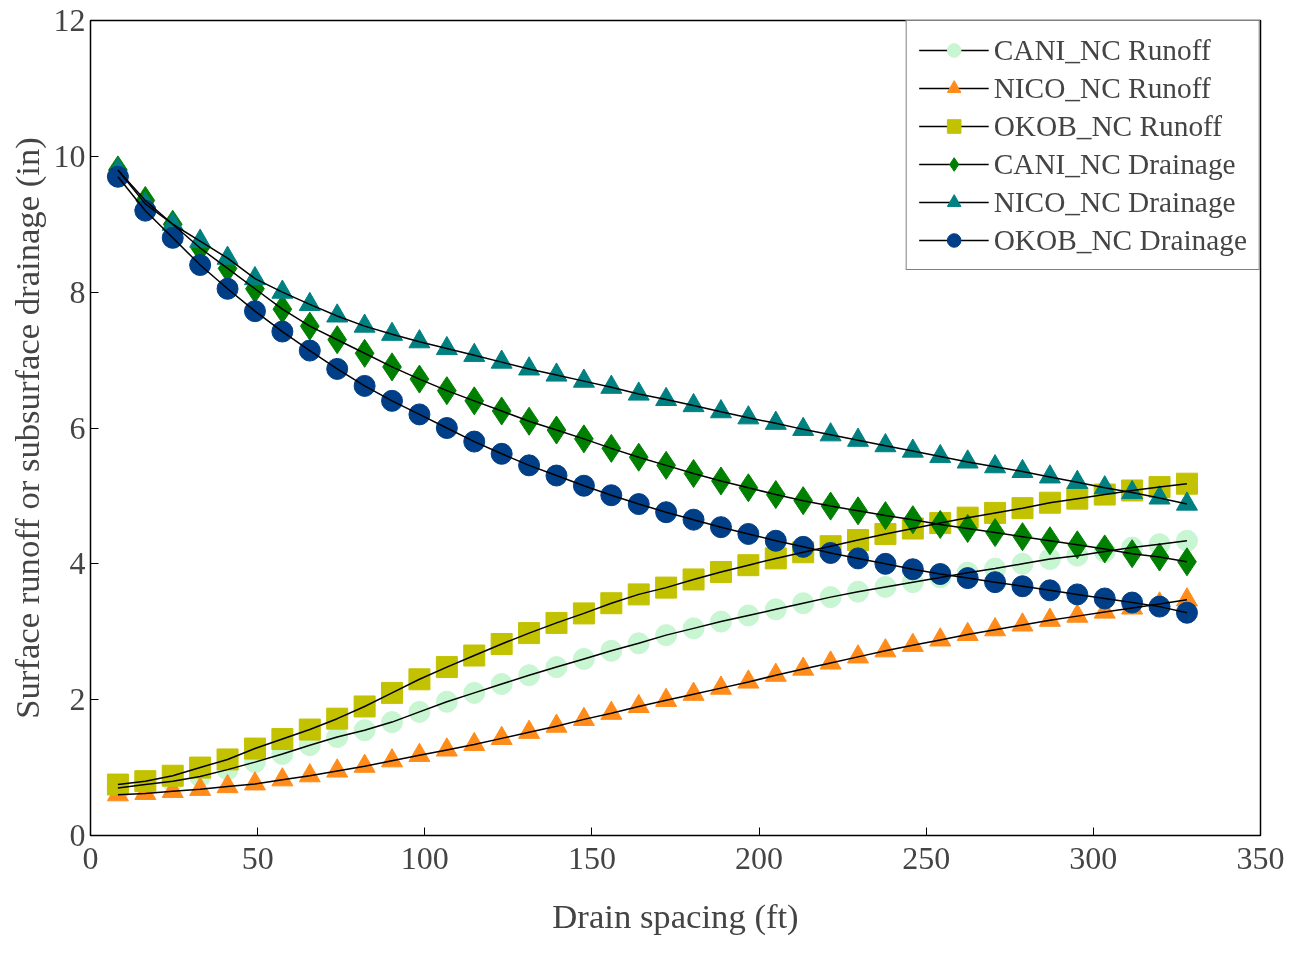 This screenshot has height=953, width=1297. I want to click on x-tick-label: 350, so click(1260, 857).